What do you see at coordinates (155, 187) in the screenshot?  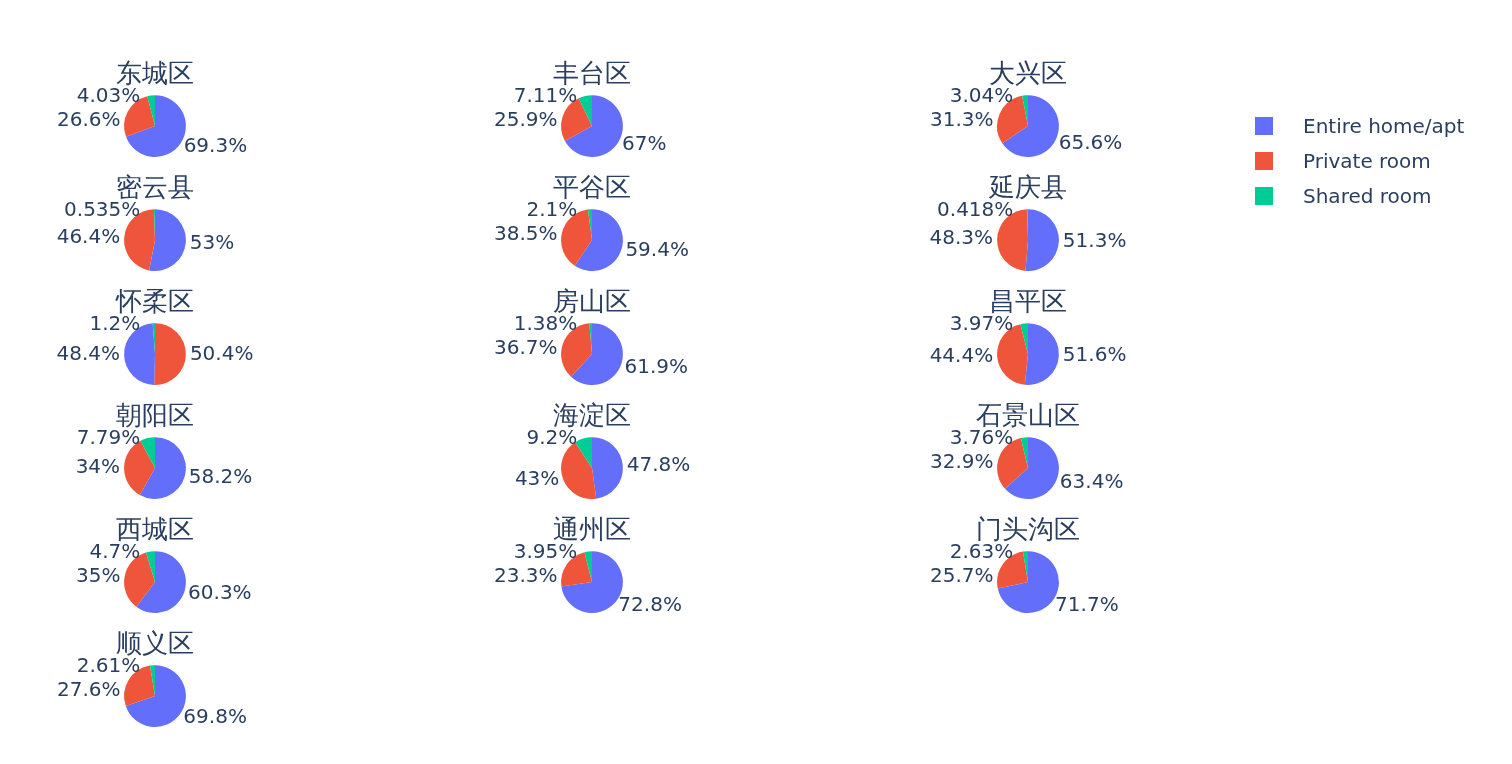 I see `chart-title: 密云县` at bounding box center [155, 187].